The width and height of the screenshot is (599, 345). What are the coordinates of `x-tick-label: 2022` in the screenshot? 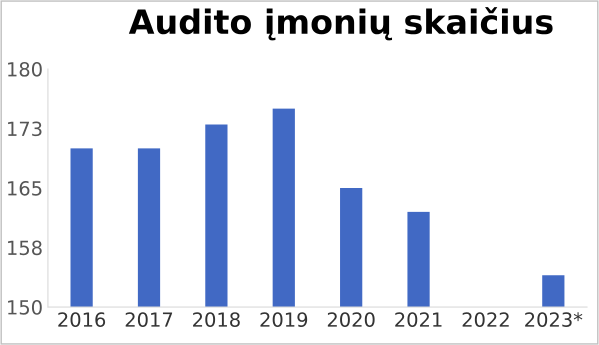 It's located at (485, 319).